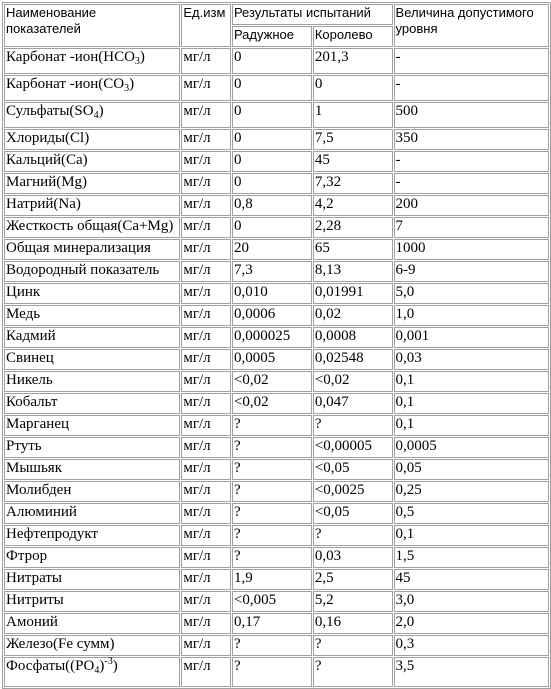 Image resolution: width=551 pixels, height=689 pixels. What do you see at coordinates (92, 293) in the screenshot?
I see `cell-indicator-name: Цинк` at bounding box center [92, 293].